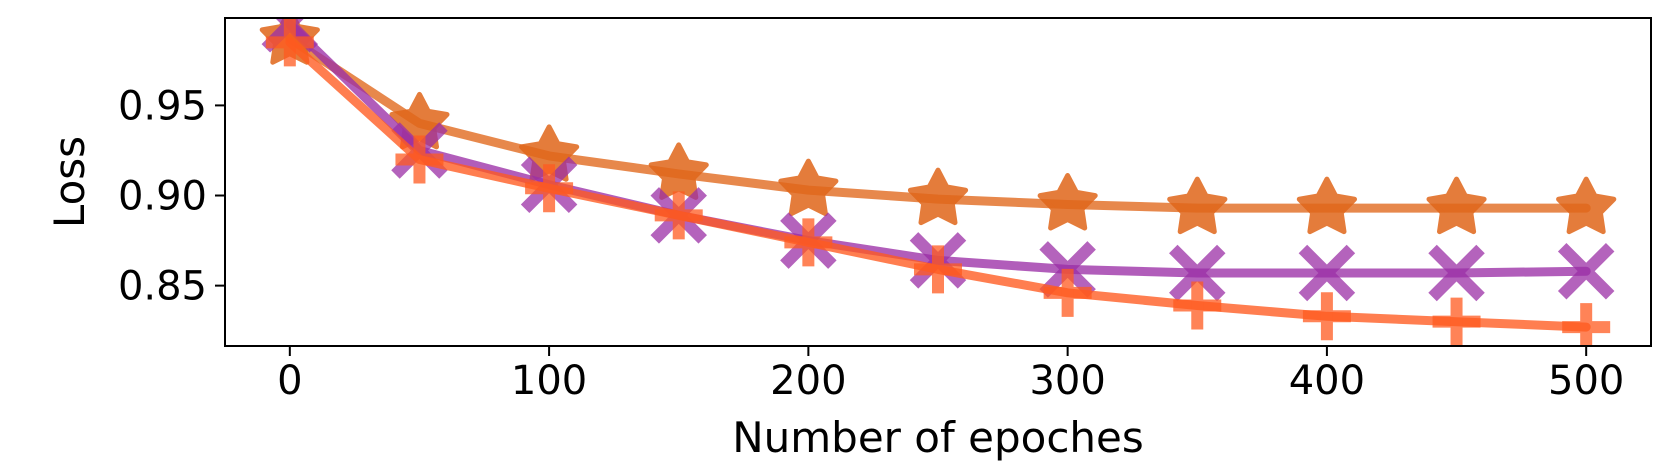  I want to click on y-tick-label: 0.90, so click(162, 197).